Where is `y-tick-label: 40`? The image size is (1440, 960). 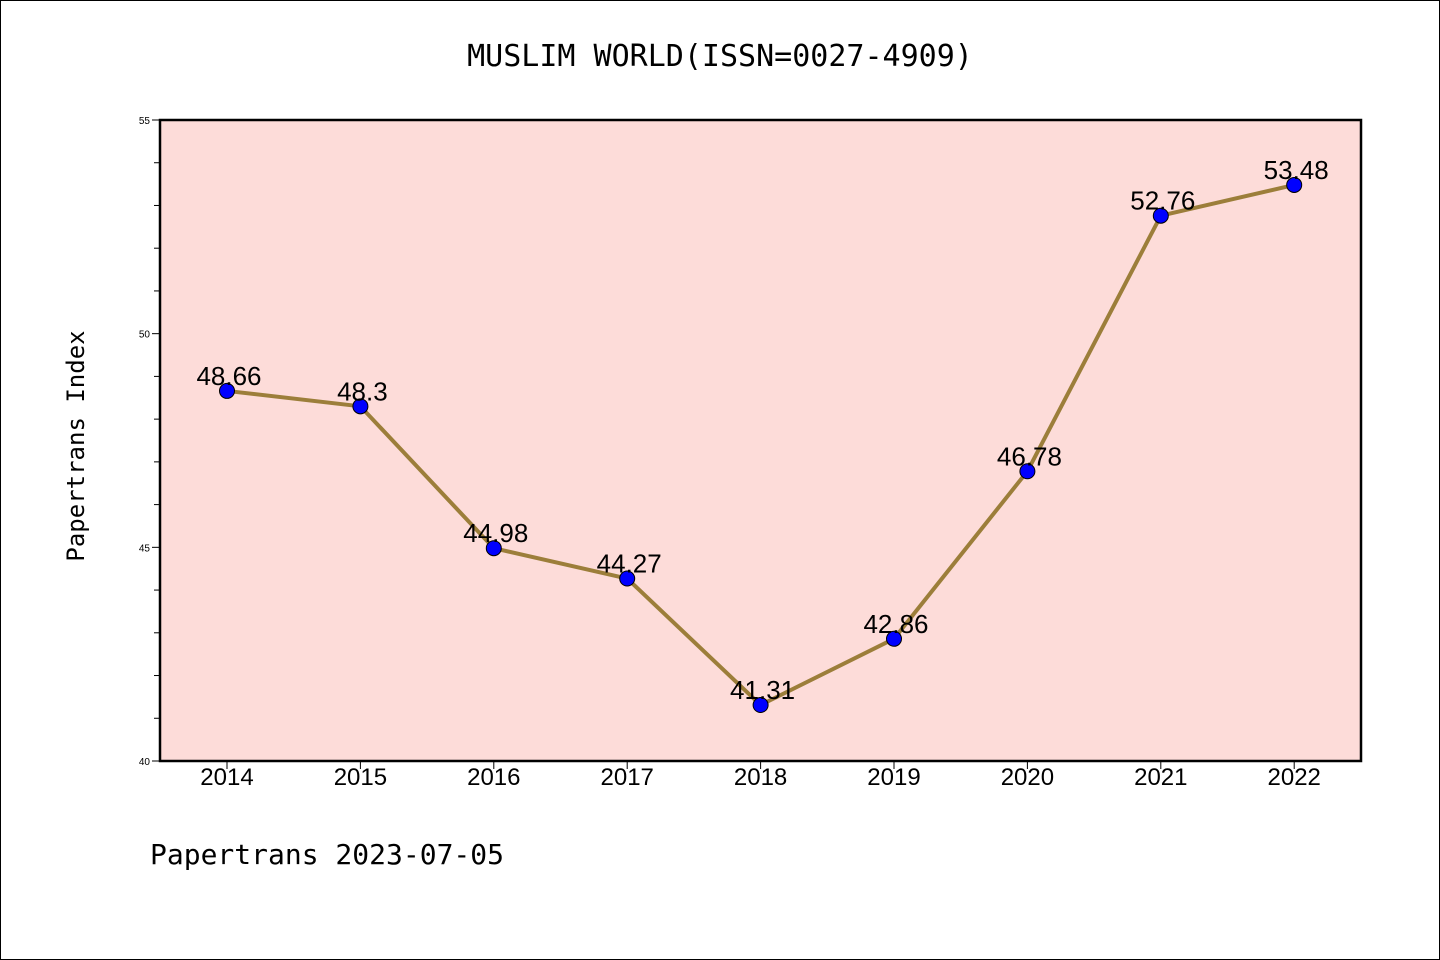
y-tick-label: 40 is located at coordinates (145, 762).